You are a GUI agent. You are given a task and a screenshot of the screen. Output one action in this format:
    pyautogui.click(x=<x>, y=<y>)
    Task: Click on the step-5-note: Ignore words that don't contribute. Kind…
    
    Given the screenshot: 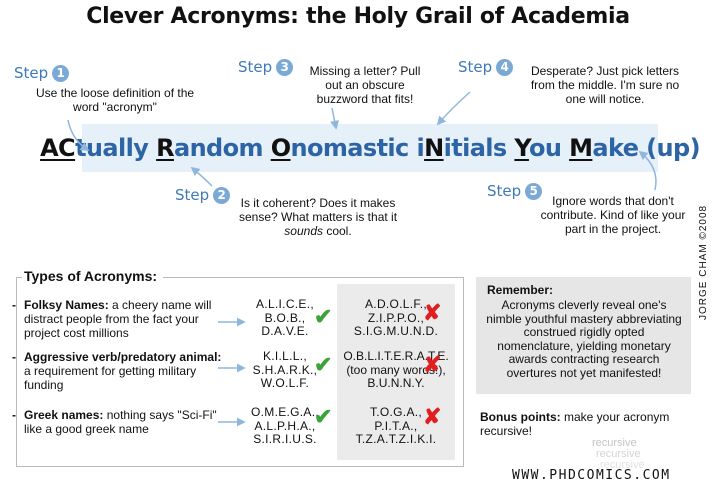 What is the action you would take?
    pyautogui.click(x=613, y=215)
    